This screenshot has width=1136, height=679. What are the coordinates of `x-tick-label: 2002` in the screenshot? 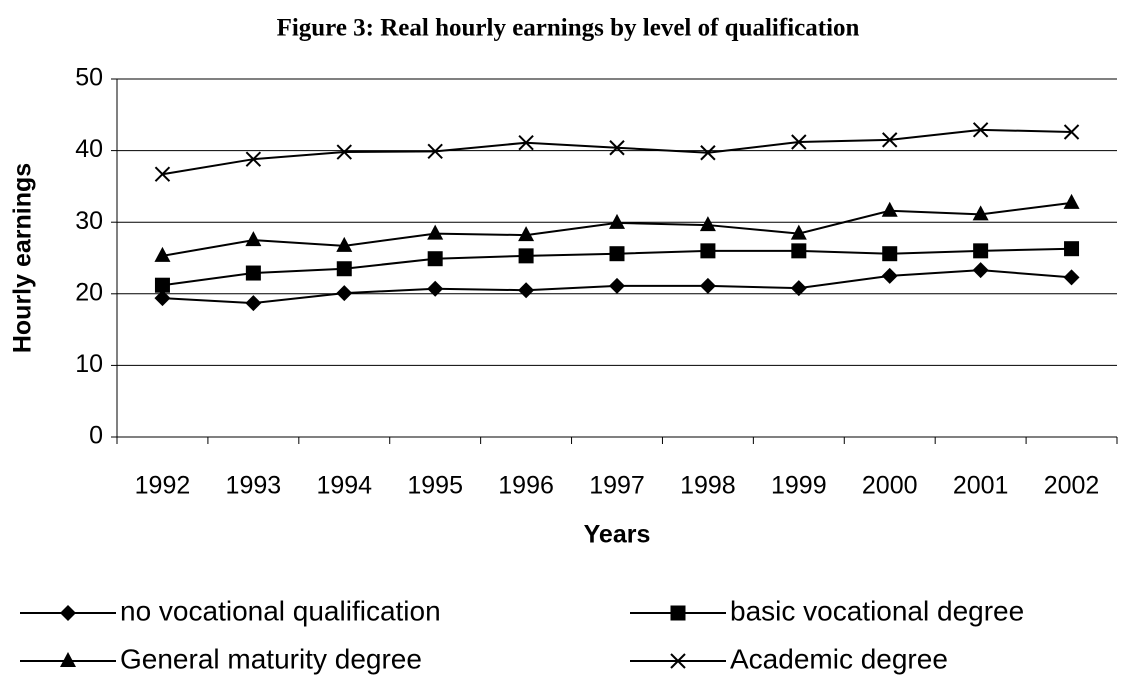 It's located at (1072, 486).